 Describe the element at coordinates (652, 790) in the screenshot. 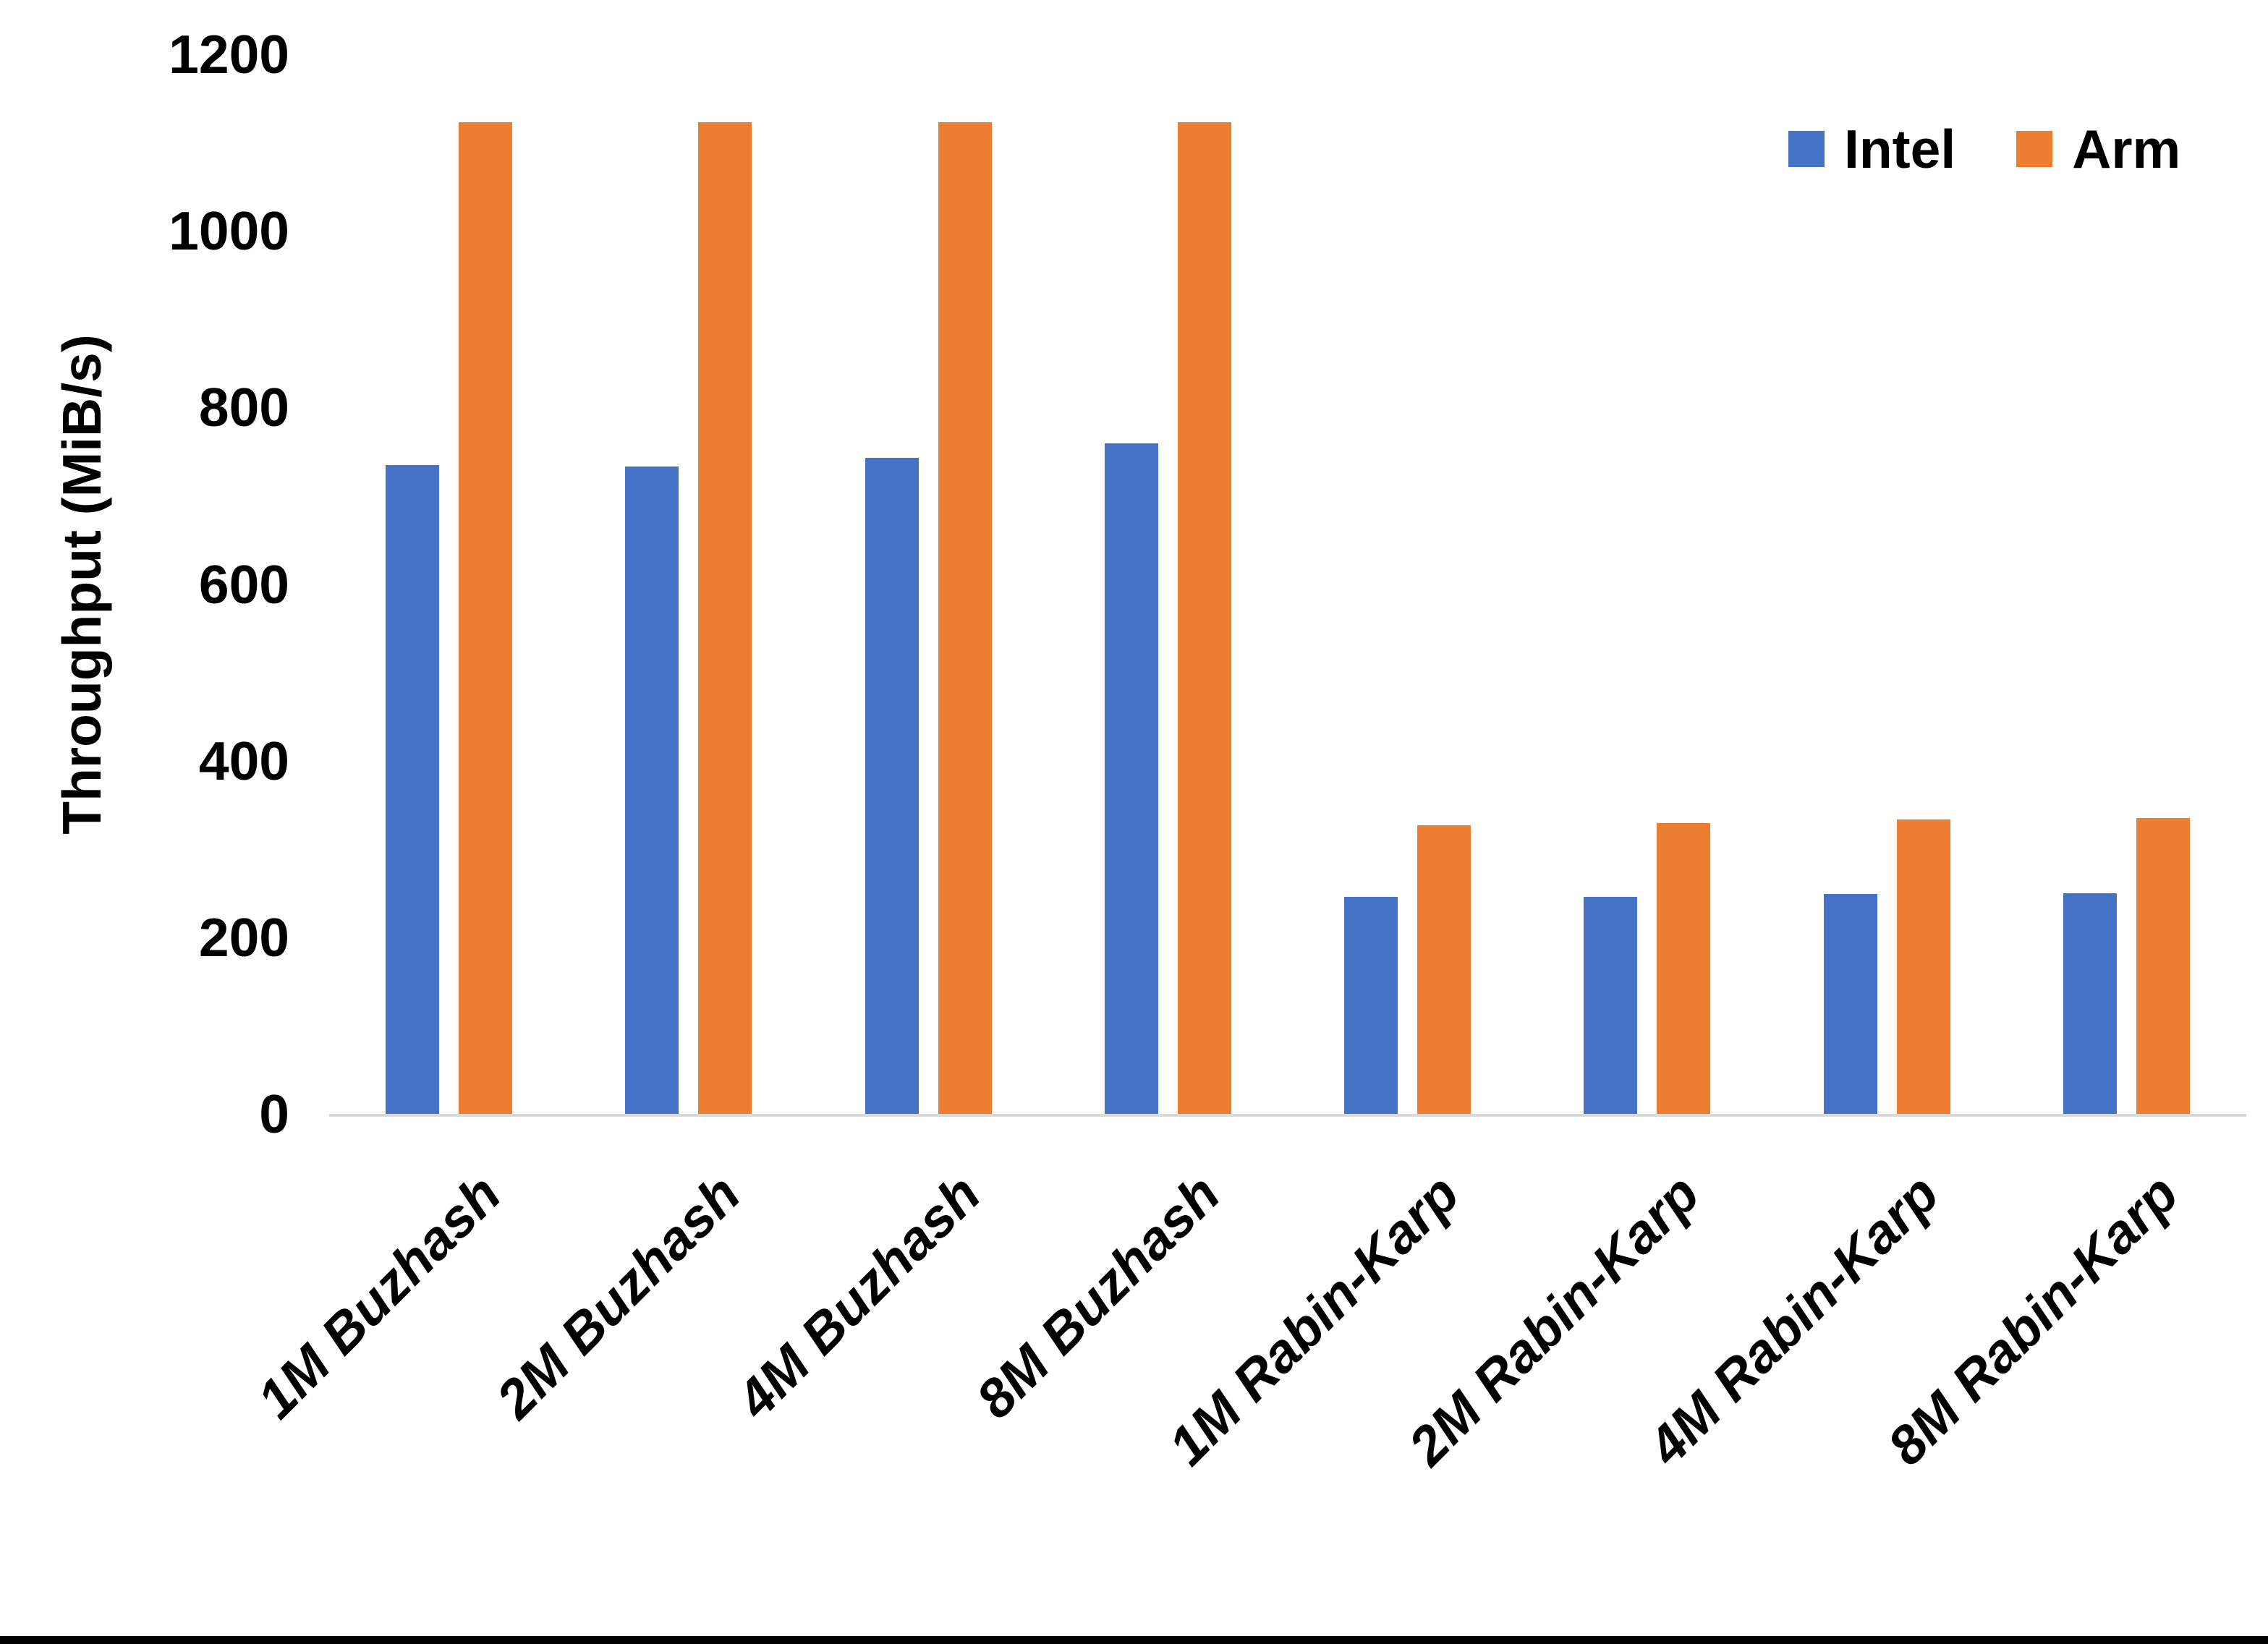

I see `bar-intel-2m-buzhash` at that location.